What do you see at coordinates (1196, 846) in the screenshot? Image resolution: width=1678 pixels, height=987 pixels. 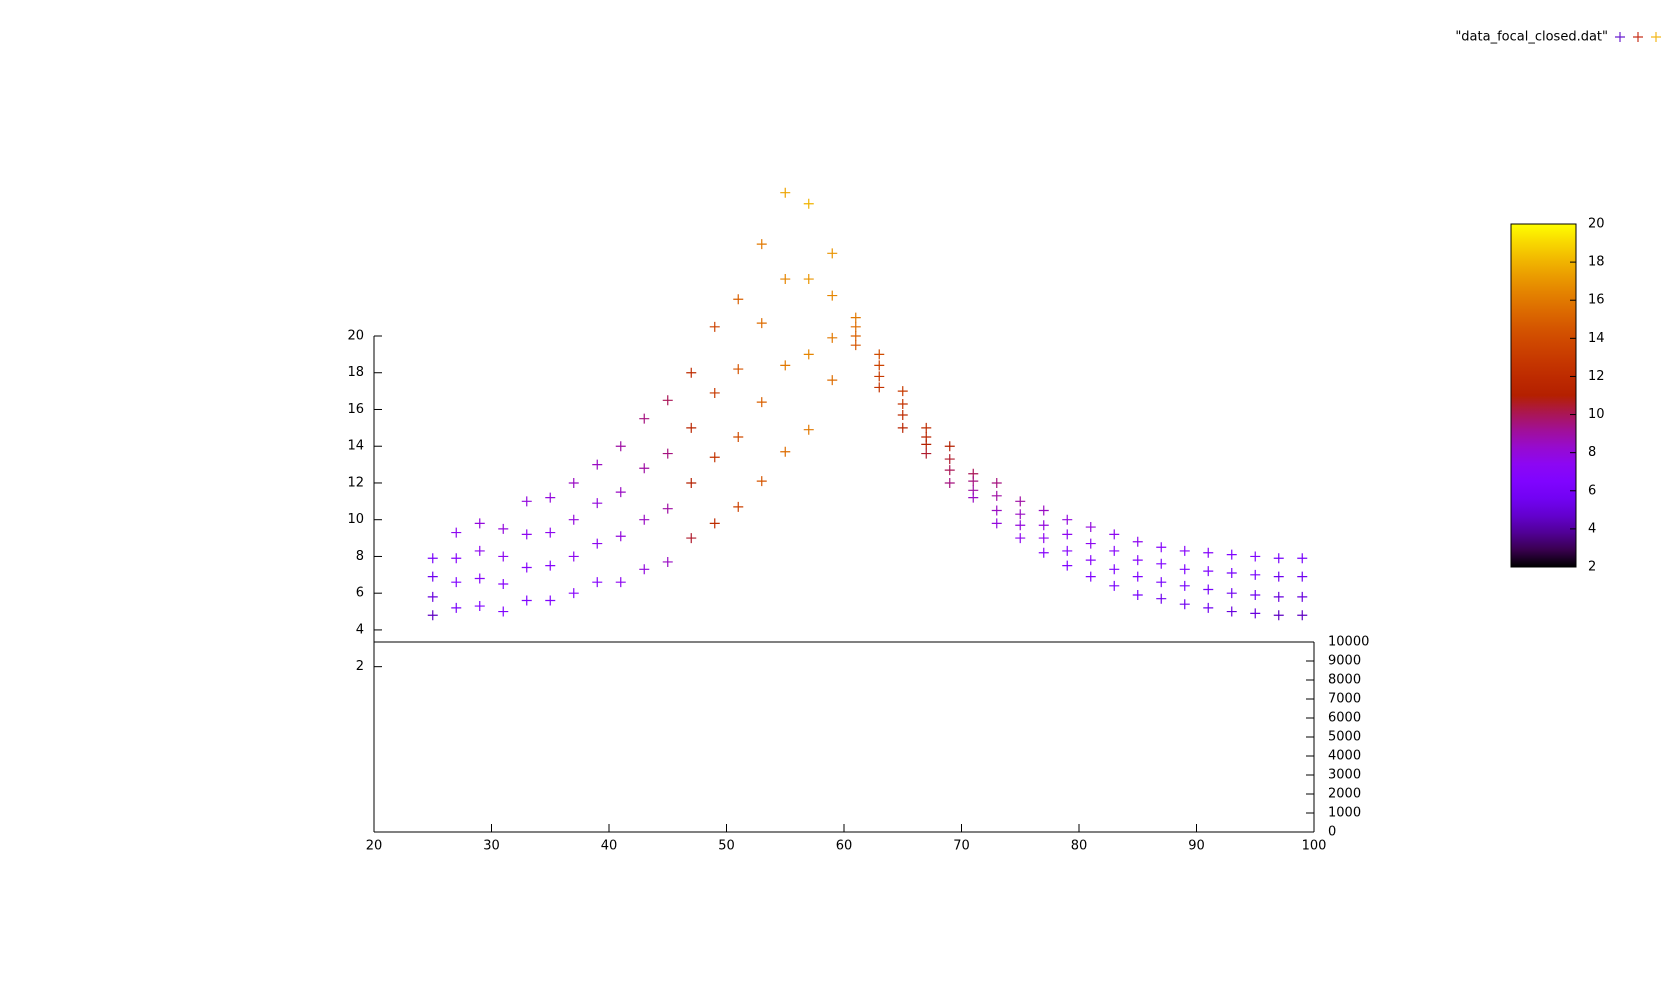 I see `x-tick-label: 90` at bounding box center [1196, 846].